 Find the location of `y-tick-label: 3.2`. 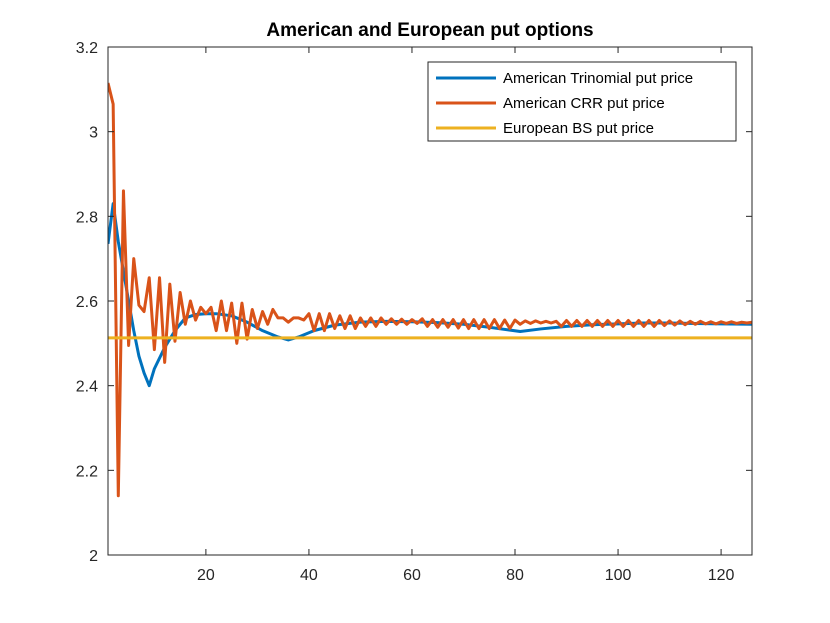

y-tick-label: 3.2 is located at coordinates (87, 48).